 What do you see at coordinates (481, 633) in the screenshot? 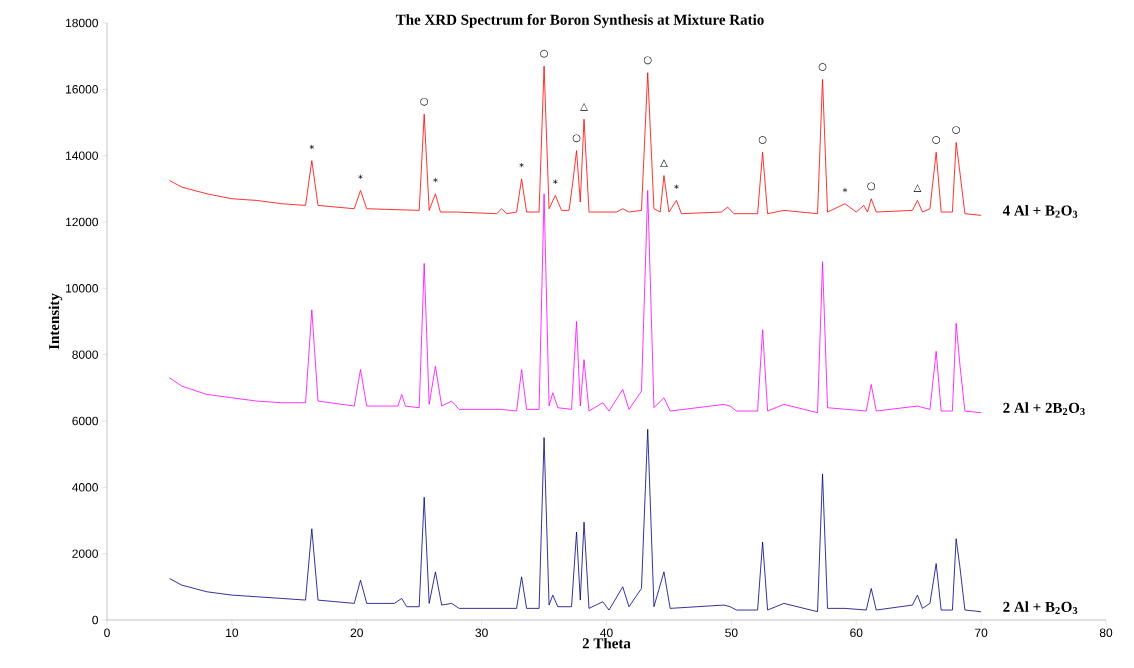
I see `x-tick-label: 30` at bounding box center [481, 633].